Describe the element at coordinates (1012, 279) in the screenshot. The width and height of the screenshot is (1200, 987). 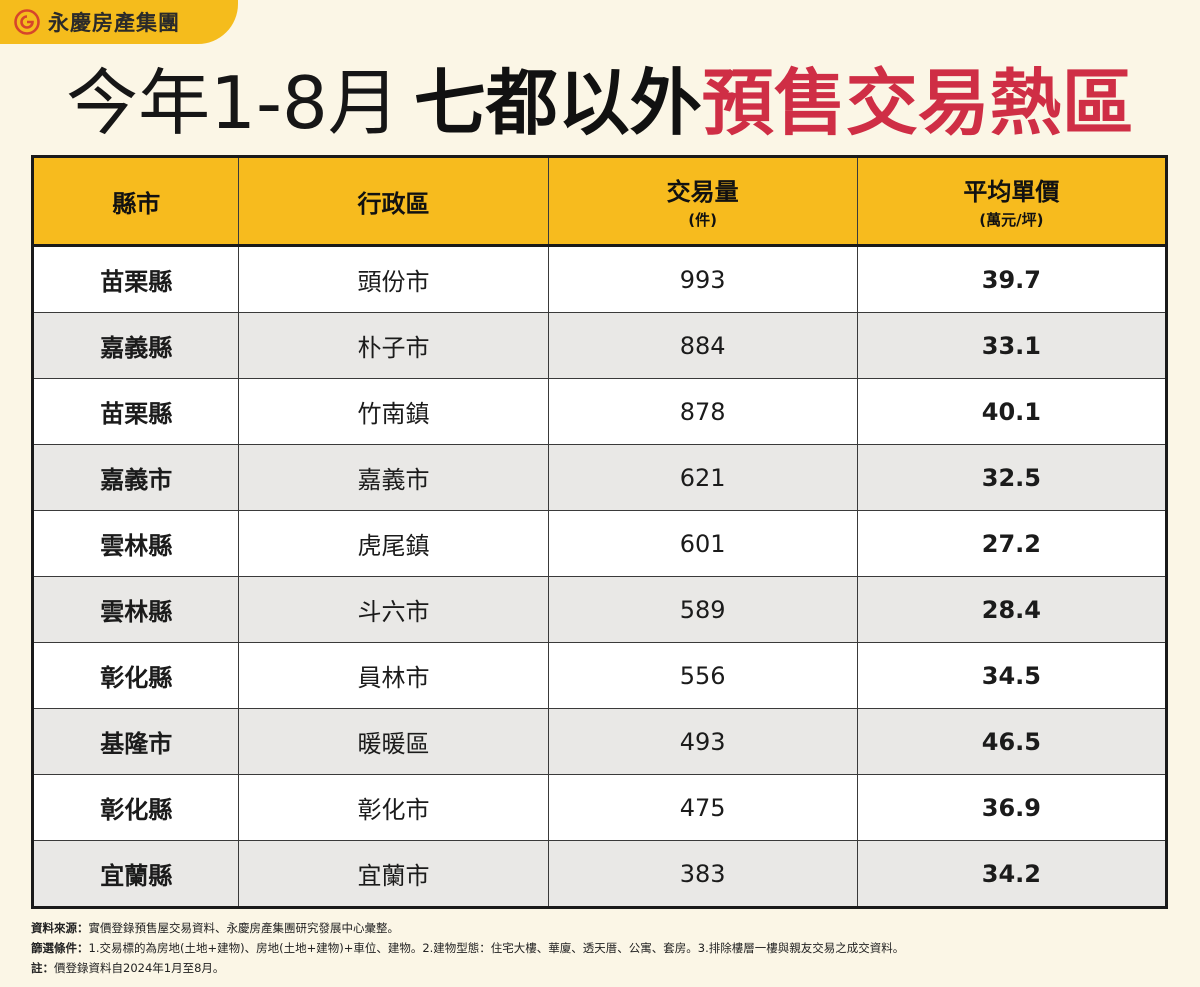
I see `cell-price: 39.7` at that location.